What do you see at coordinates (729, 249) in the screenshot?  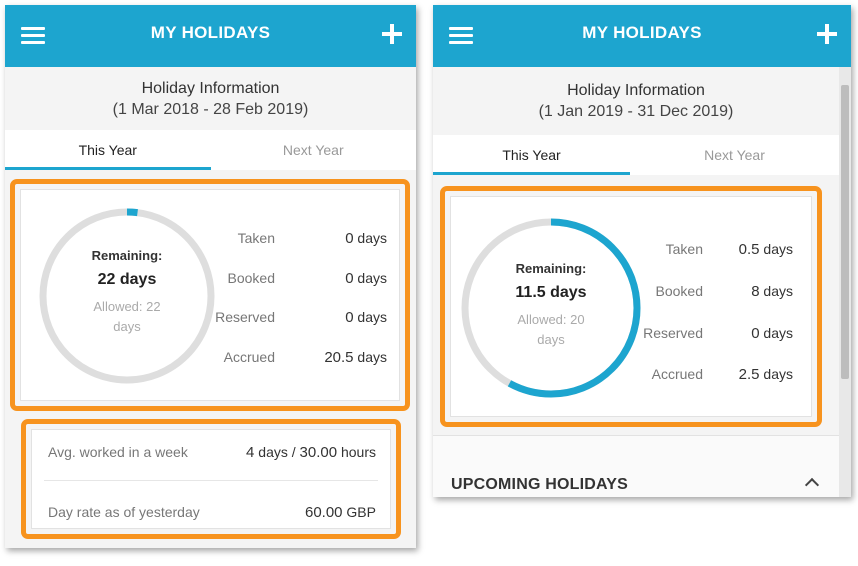 I see `stat-taken: Taken 0.5 days` at bounding box center [729, 249].